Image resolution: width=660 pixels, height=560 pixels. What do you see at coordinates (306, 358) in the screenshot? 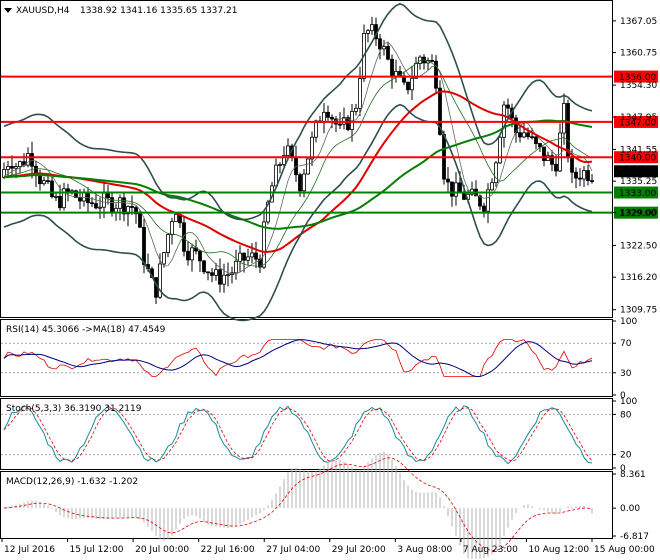
I see `rsi-panel` at bounding box center [306, 358].